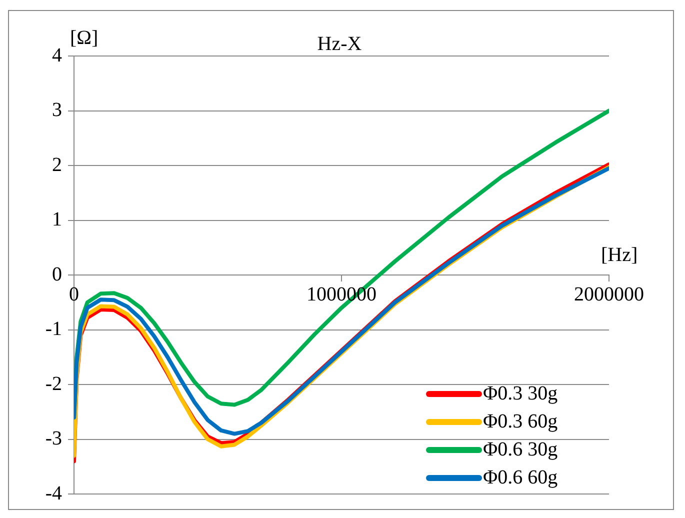 The image size is (685, 518). I want to click on y-tick-label: 0, so click(57, 274).